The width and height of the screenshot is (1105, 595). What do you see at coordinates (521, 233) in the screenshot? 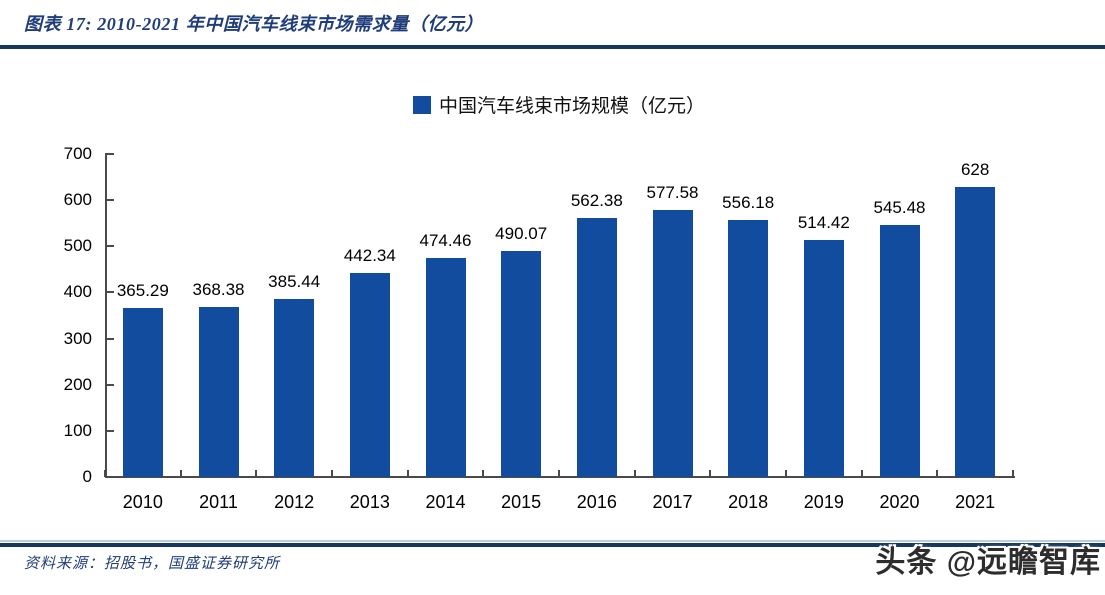
I see `bar-value-label: 490.07` at bounding box center [521, 233].